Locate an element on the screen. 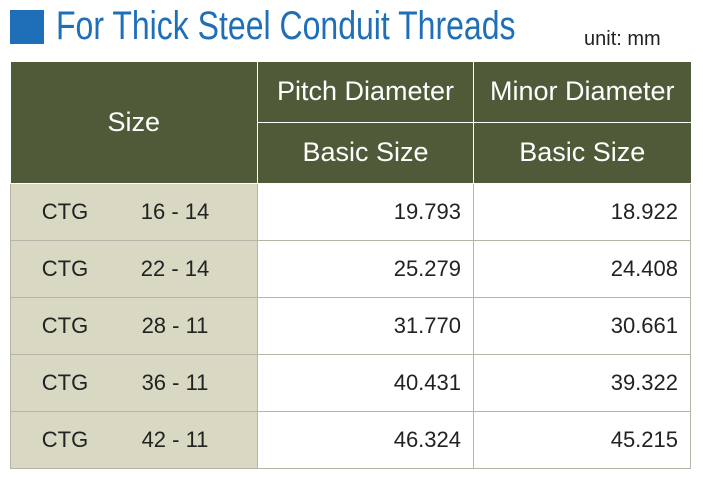 This screenshot has width=703, height=477. table-row: CTG 22 - 14 25.279 24.408 is located at coordinates (350, 268).